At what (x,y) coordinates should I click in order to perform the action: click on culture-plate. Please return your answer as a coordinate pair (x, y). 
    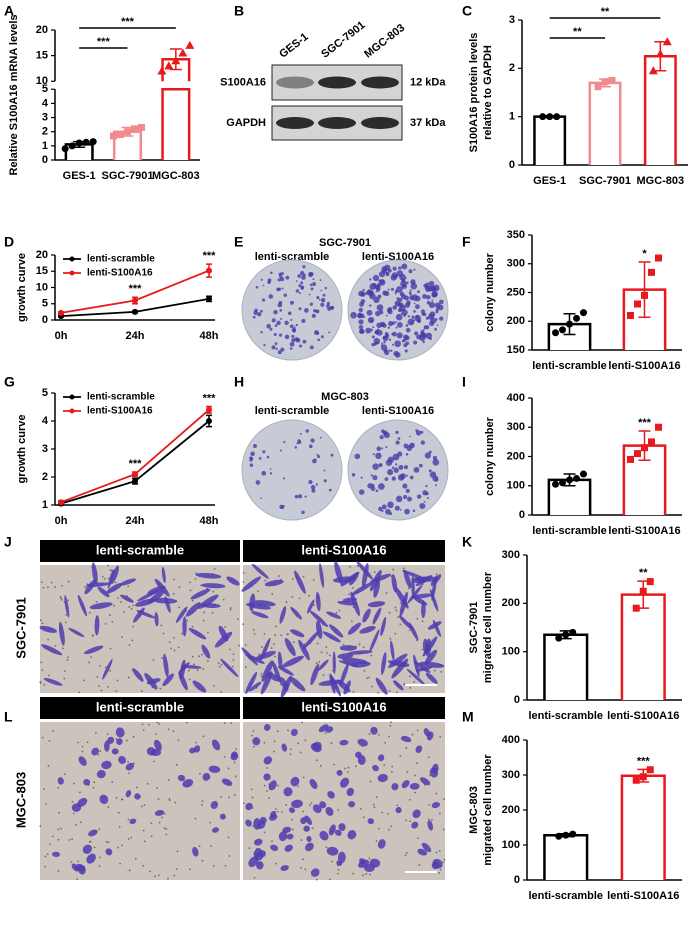
    Looking at the image, I should click on (292, 310).